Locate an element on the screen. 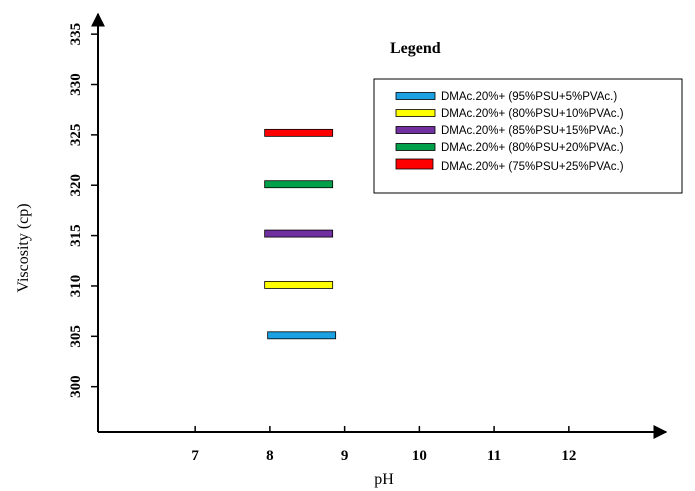  x-ticks: 7 8 9 10 11 12 is located at coordinates (383, 445).